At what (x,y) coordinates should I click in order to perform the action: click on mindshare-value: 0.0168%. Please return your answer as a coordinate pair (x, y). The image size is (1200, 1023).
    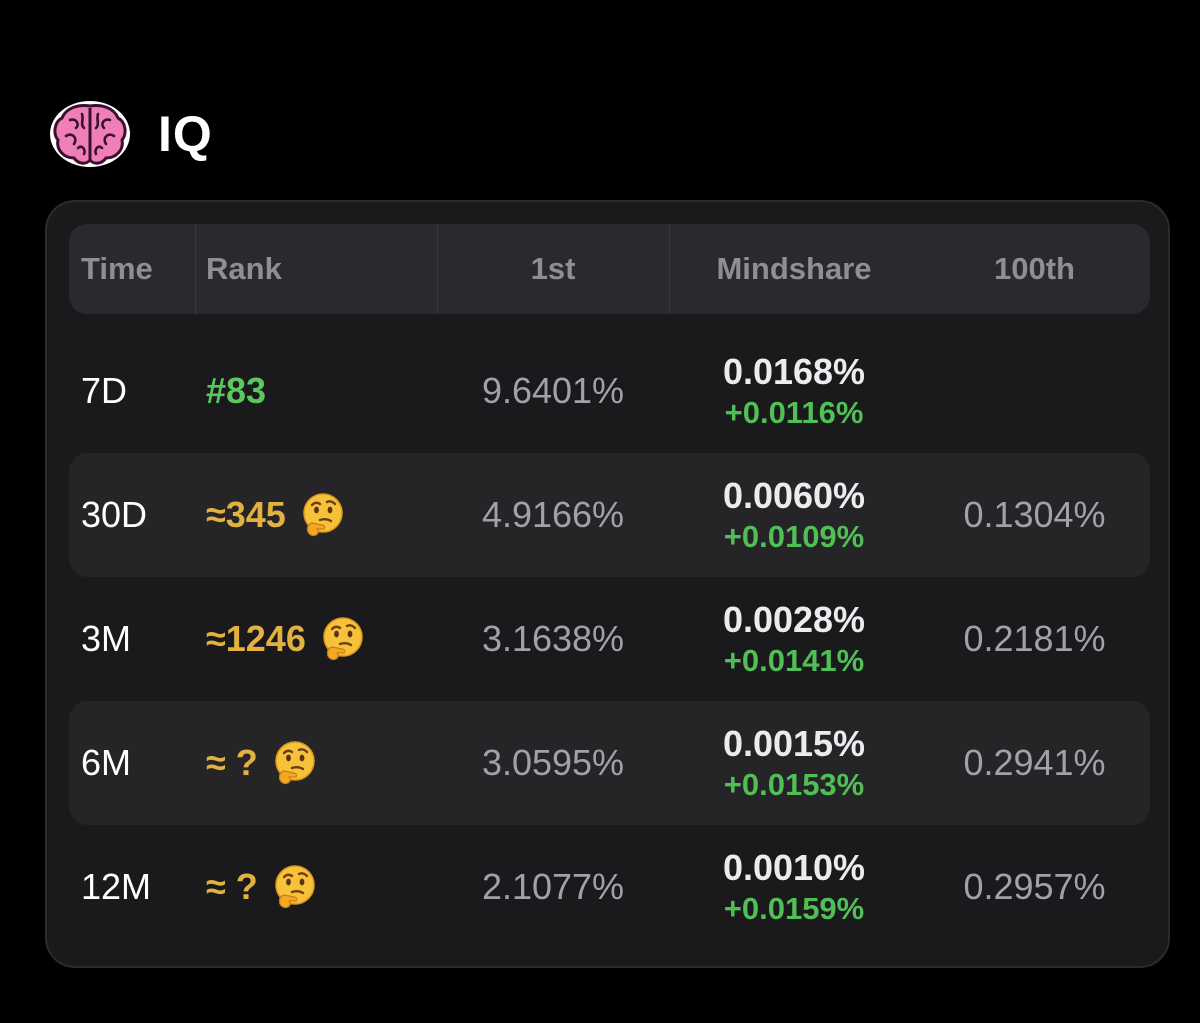
    Looking at the image, I should click on (794, 371).